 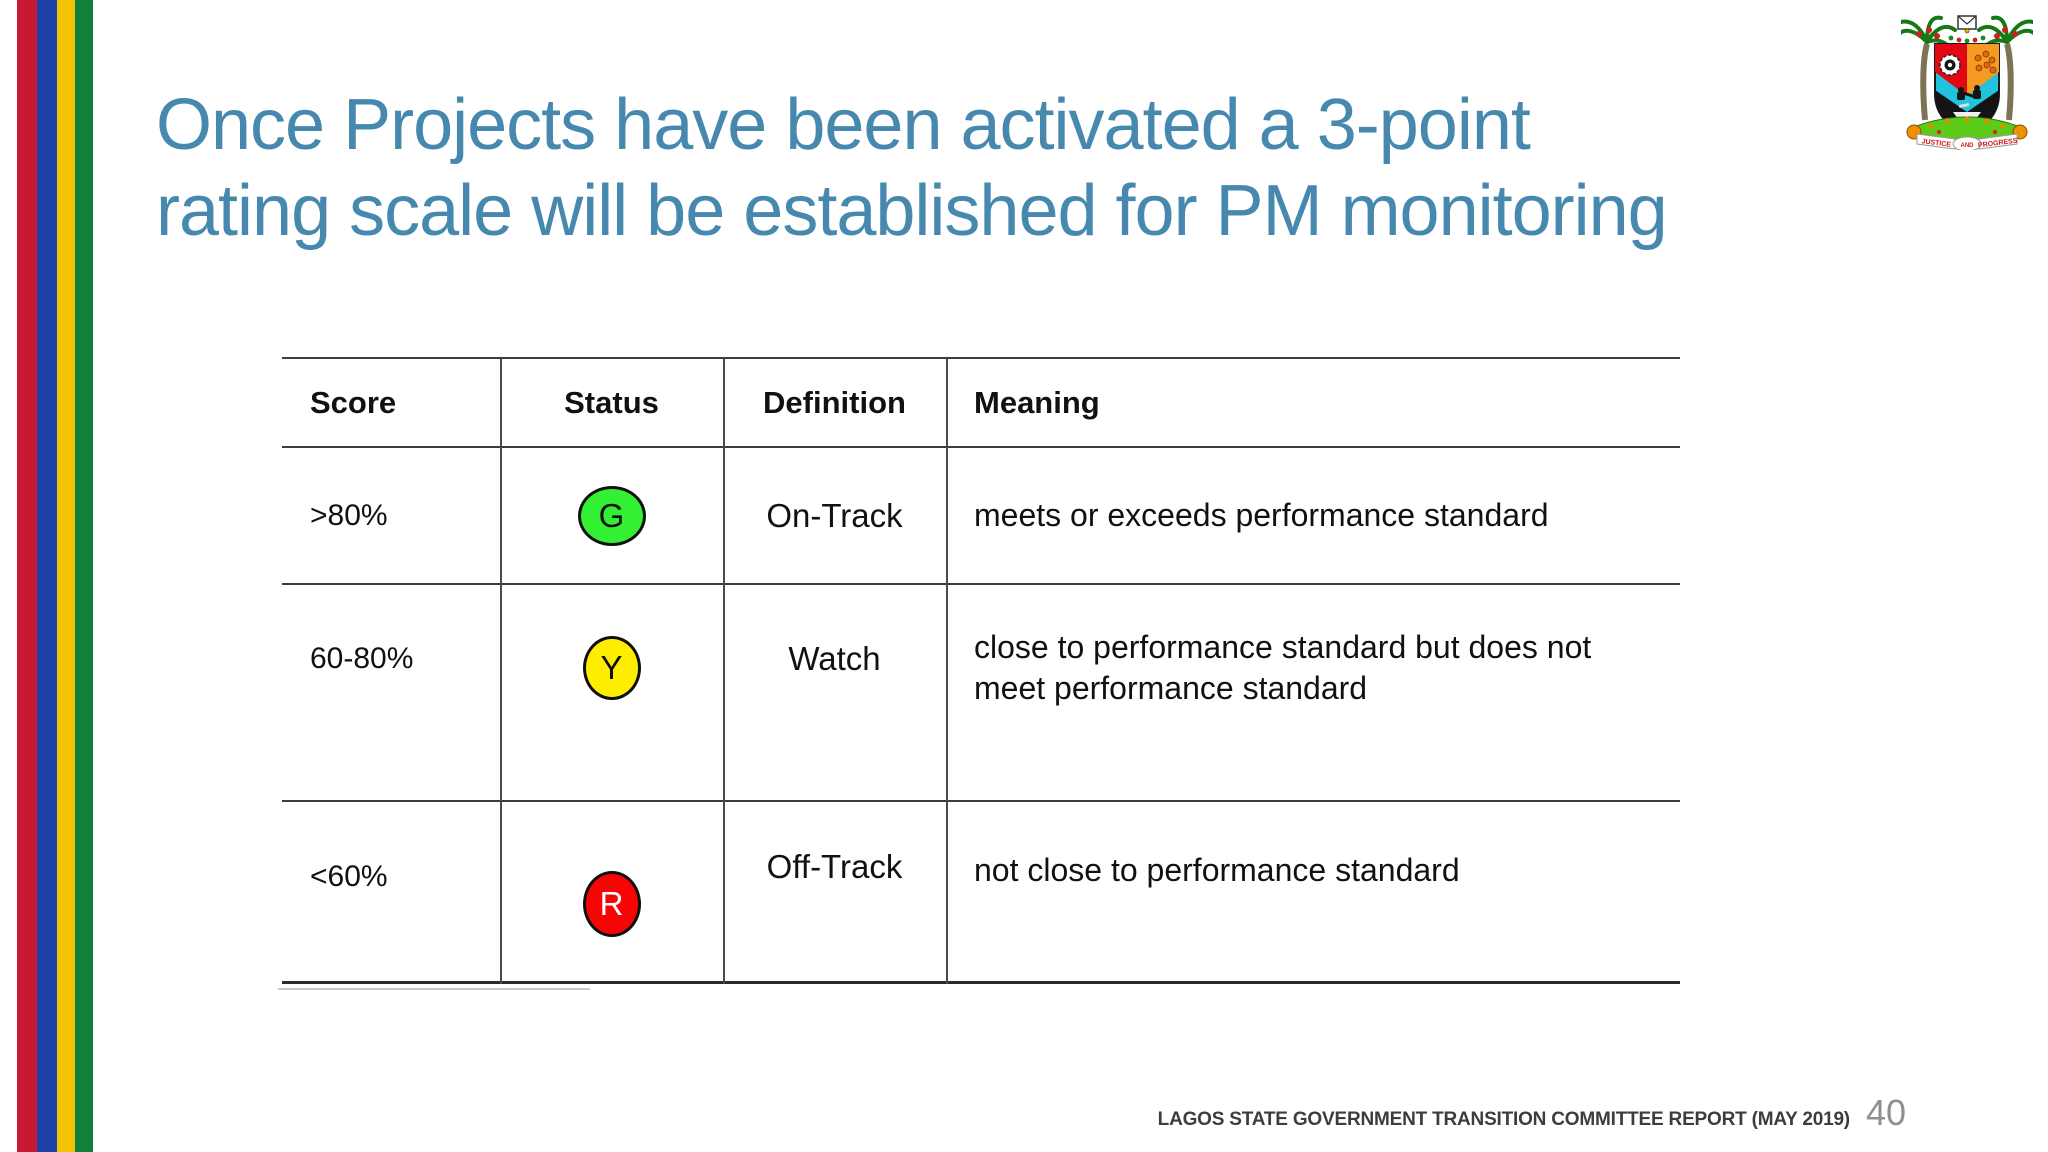 What do you see at coordinates (1968, 146) in the screenshot?
I see `motto-and: AND` at bounding box center [1968, 146].